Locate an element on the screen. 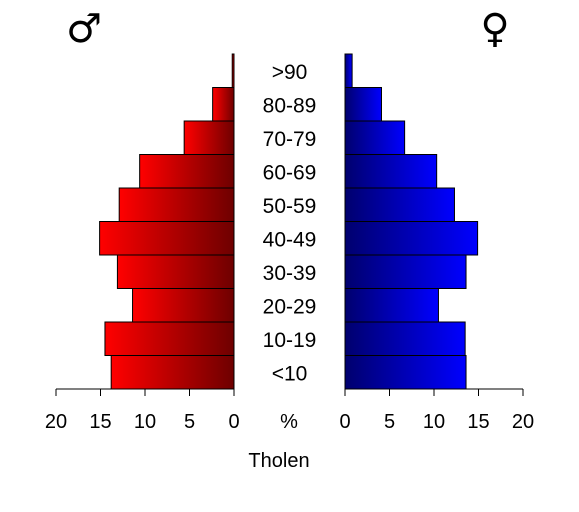 The height and width of the screenshot is (512, 579). age-group-label: 40-49 is located at coordinates (290, 239).